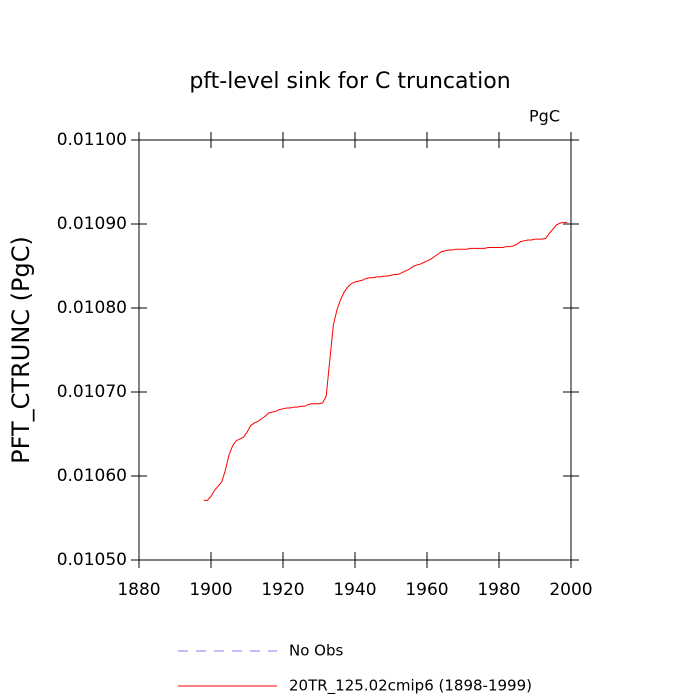 The width and height of the screenshot is (700, 700). What do you see at coordinates (426, 590) in the screenshot?
I see `x-tick-label: 1960` at bounding box center [426, 590].